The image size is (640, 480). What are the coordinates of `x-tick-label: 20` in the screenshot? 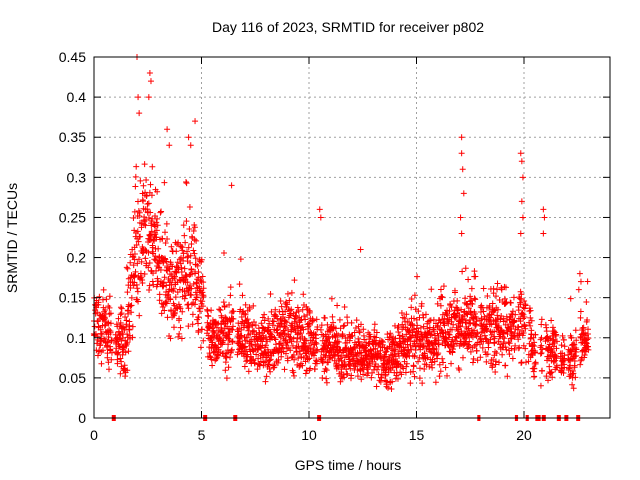 It's located at (524, 435).